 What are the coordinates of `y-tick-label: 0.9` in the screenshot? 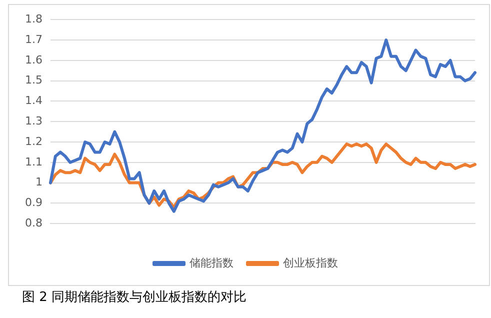 It's located at (33, 203).